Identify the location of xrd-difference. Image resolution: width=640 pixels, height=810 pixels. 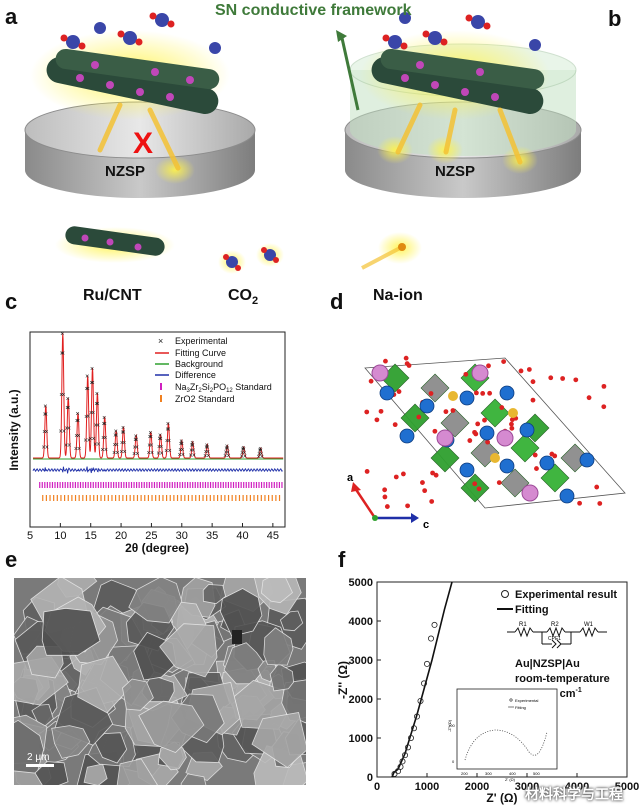
(157, 470).